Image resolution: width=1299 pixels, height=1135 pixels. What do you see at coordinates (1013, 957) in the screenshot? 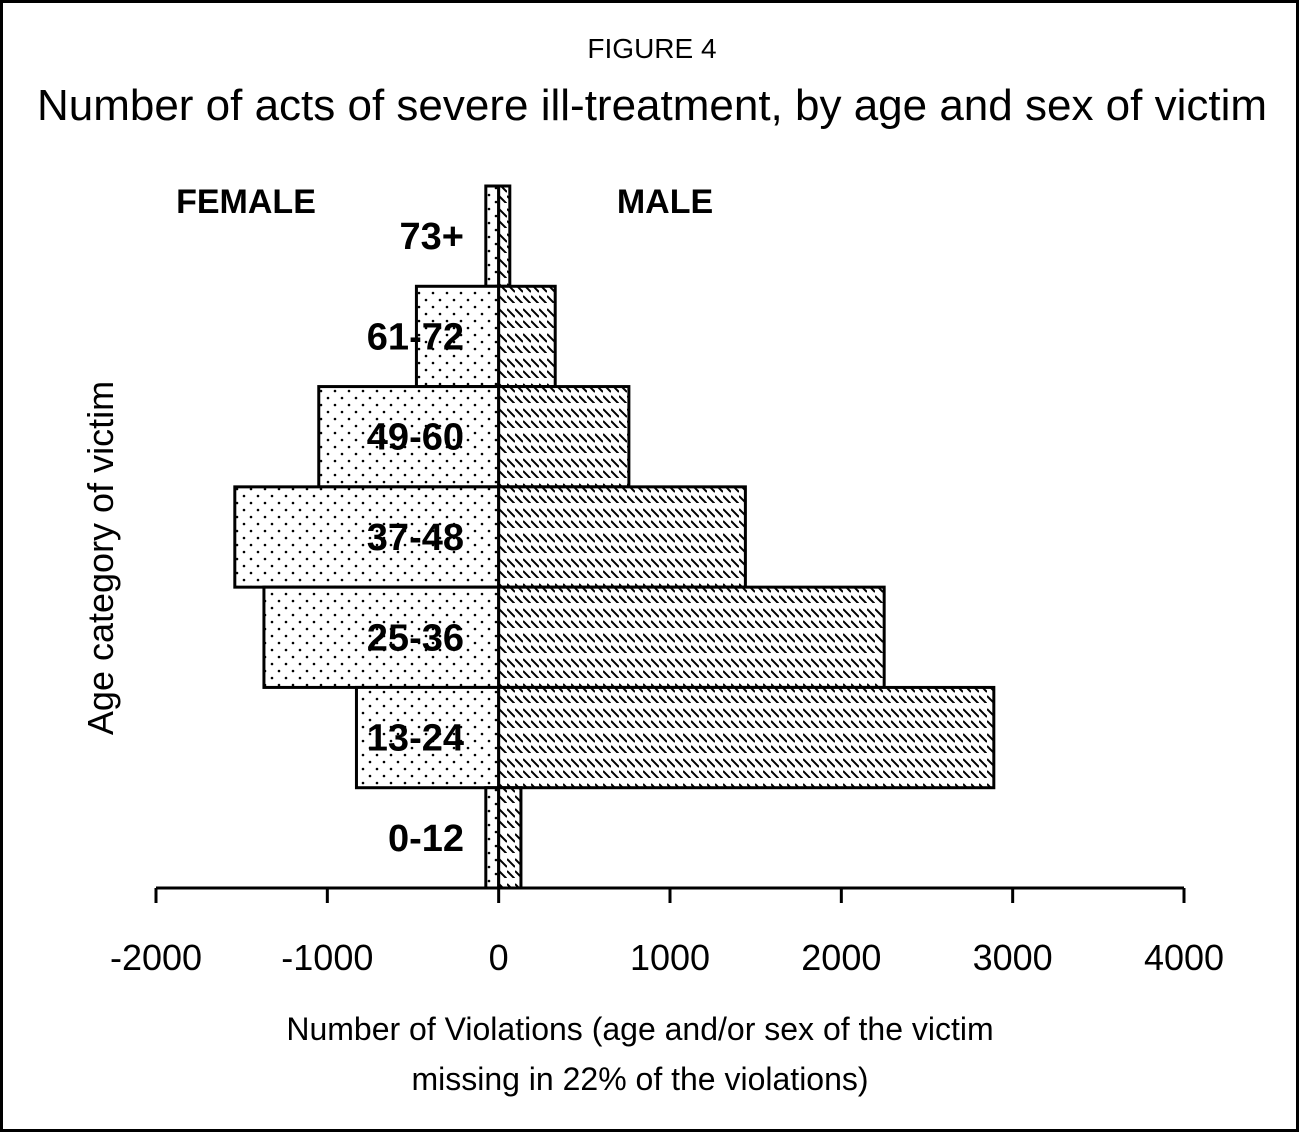
I see `x-tick-label: 3000` at bounding box center [1013, 957].